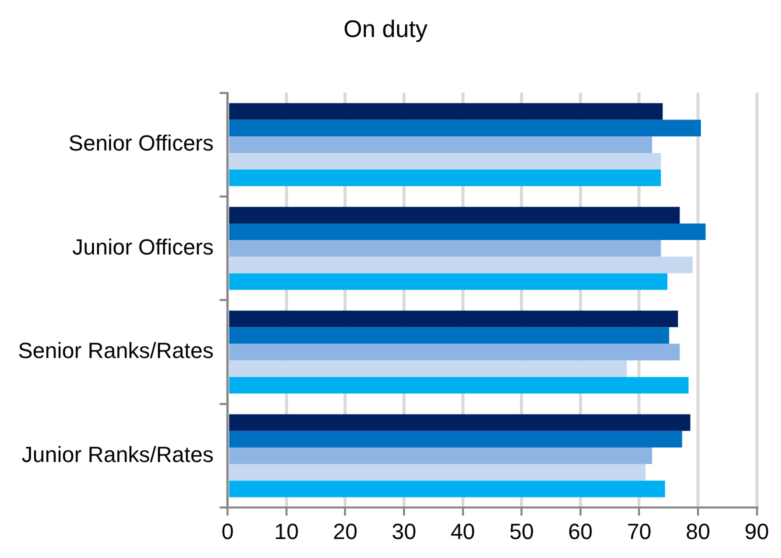 The height and width of the screenshot is (558, 781). What do you see at coordinates (228, 531) in the screenshot?
I see `x-tick-label: 0` at bounding box center [228, 531].